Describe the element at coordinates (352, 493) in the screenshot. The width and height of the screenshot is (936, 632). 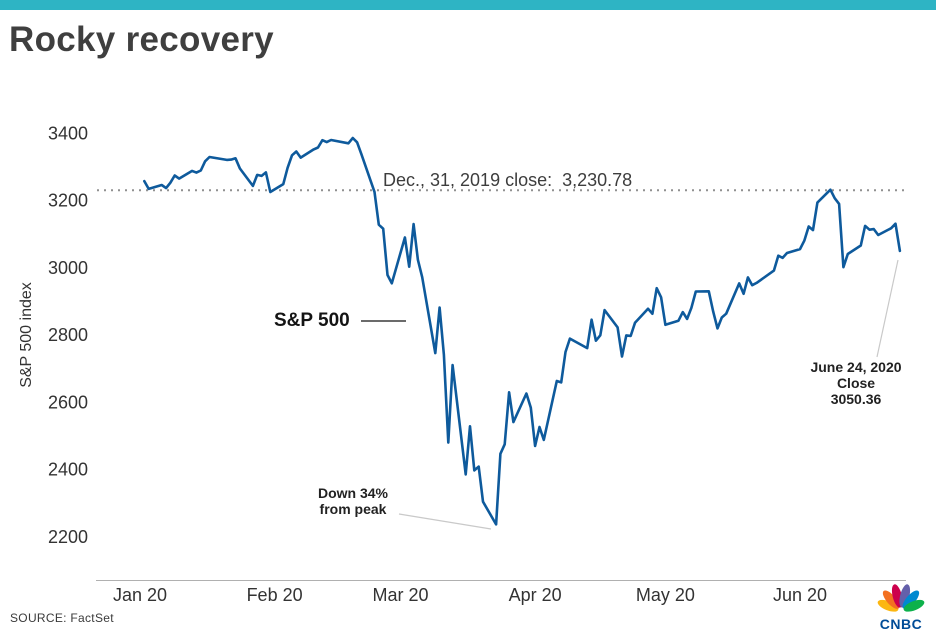
I see `annotation-line: Down 34%` at that location.